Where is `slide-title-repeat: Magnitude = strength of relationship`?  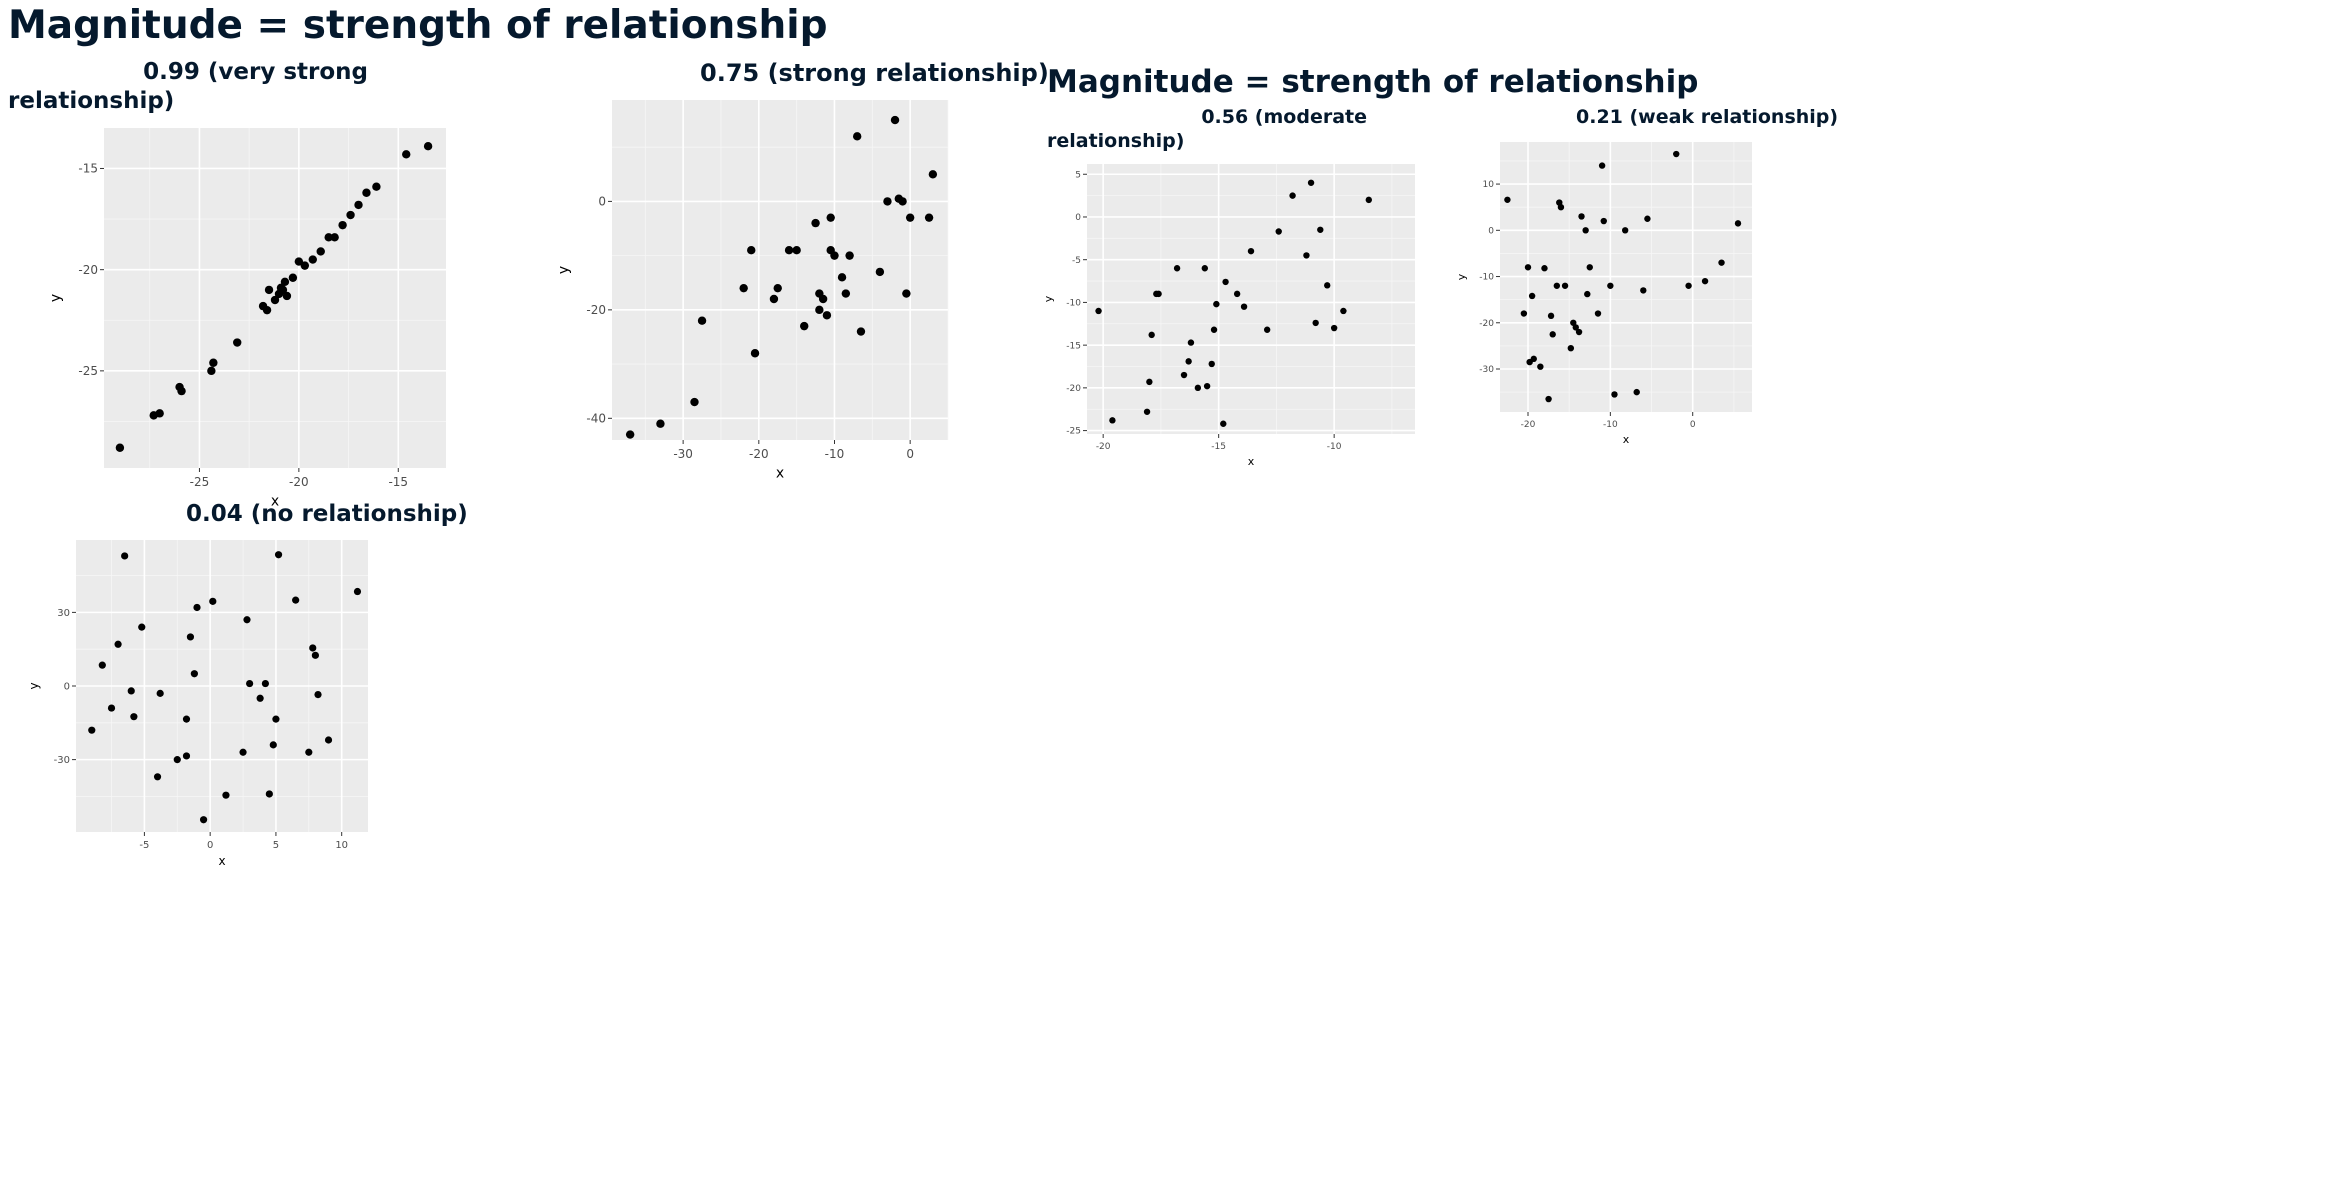
slide-title-repeat: Magnitude = strength of relationship is located at coordinates (1373, 82).